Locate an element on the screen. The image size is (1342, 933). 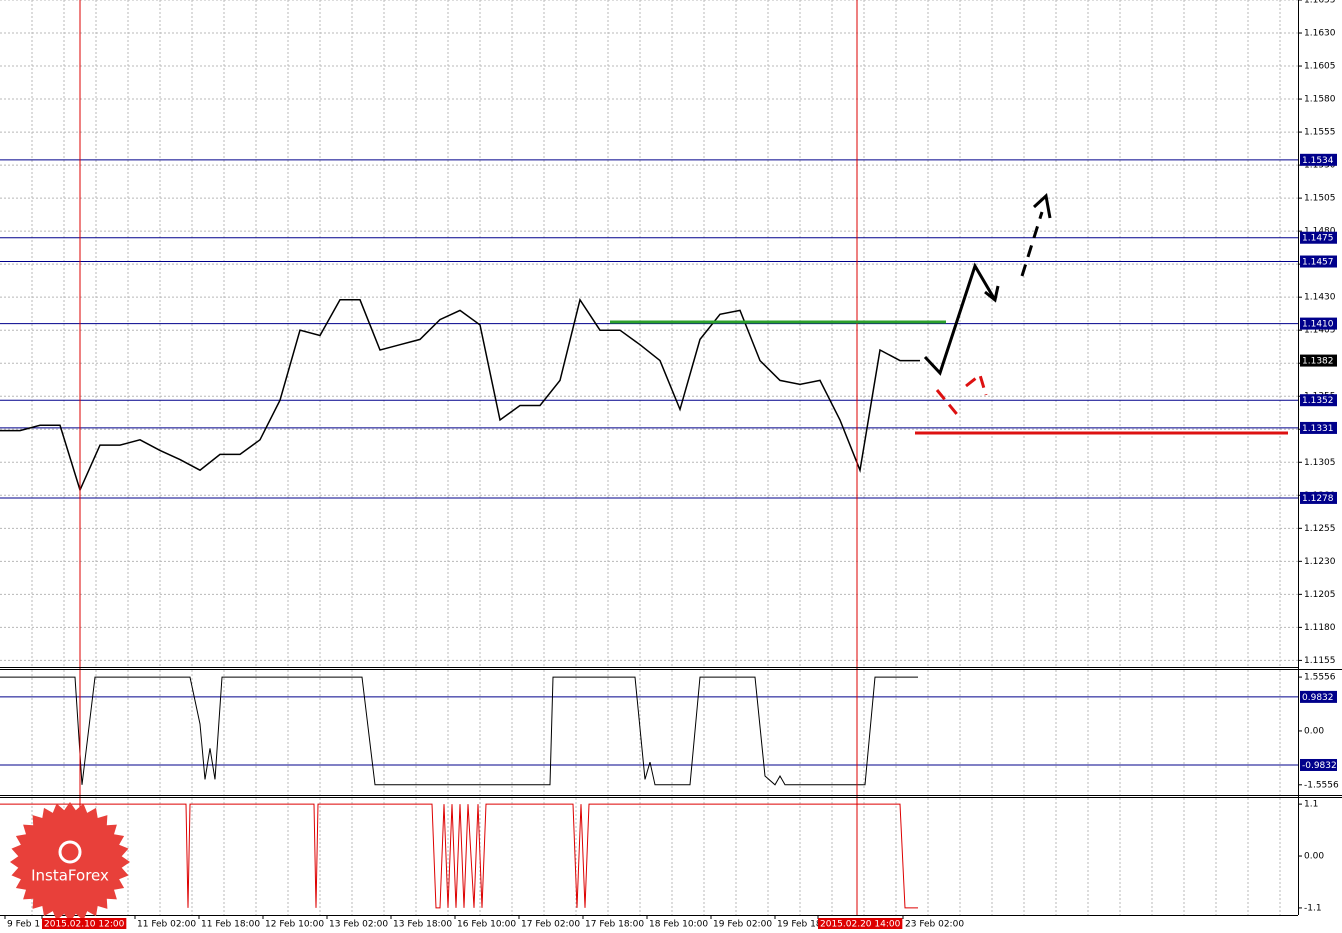
y-tick-label: 1.1480 is located at coordinates (1320, 232).